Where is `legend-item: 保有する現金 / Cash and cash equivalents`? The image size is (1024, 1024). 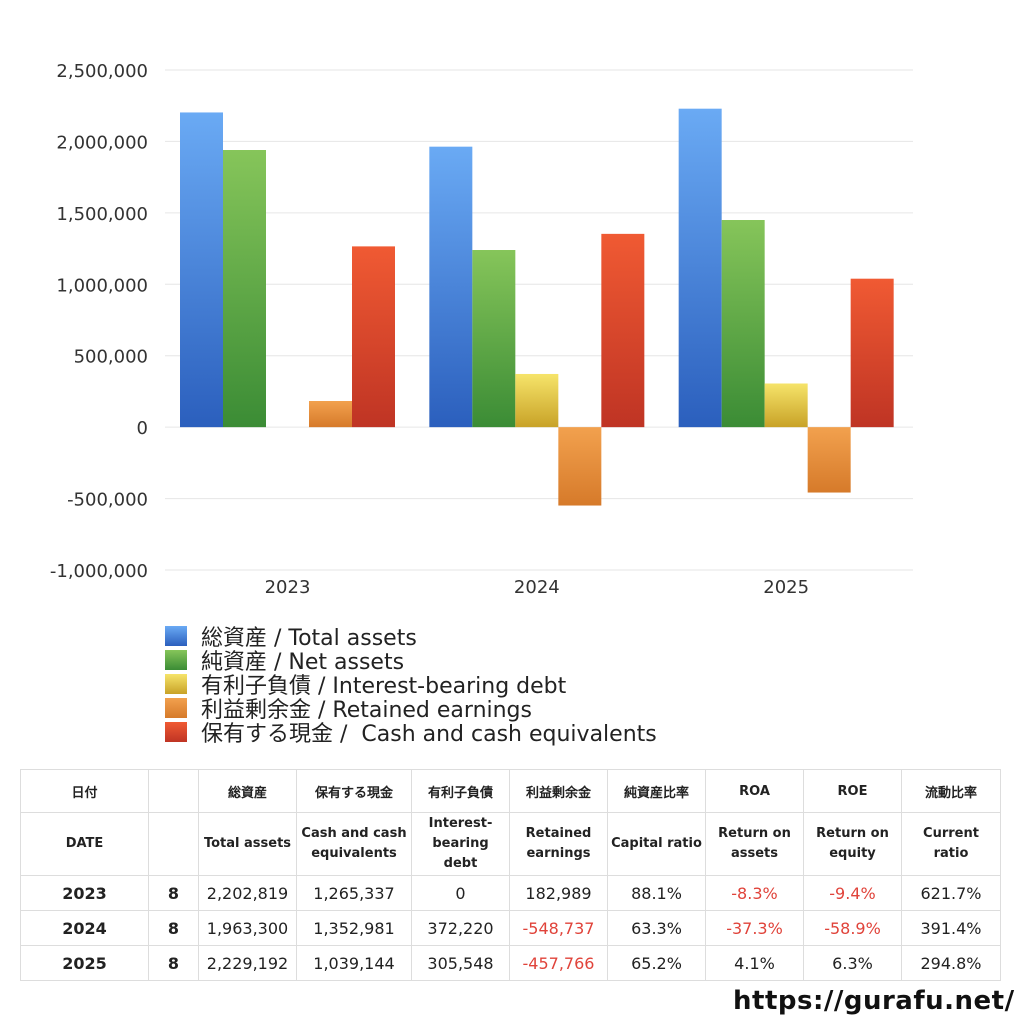 legend-item: 保有する現金 / Cash and cash equivalents is located at coordinates (411, 733).